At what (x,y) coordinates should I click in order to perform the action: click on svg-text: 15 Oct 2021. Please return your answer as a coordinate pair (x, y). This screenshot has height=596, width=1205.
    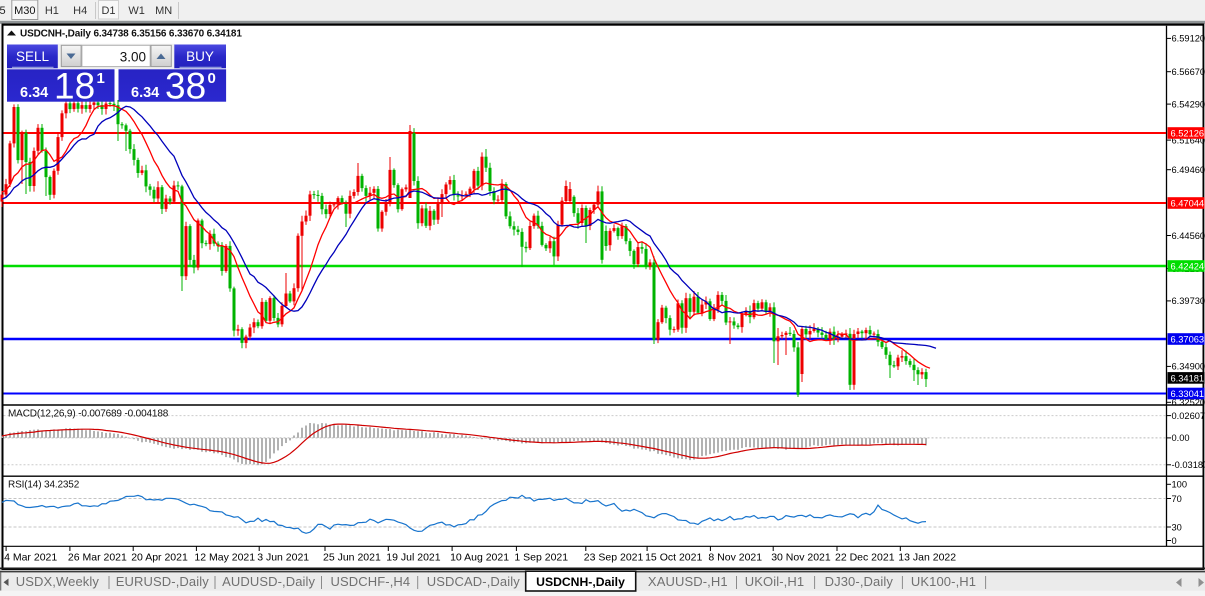
    Looking at the image, I should click on (673, 558).